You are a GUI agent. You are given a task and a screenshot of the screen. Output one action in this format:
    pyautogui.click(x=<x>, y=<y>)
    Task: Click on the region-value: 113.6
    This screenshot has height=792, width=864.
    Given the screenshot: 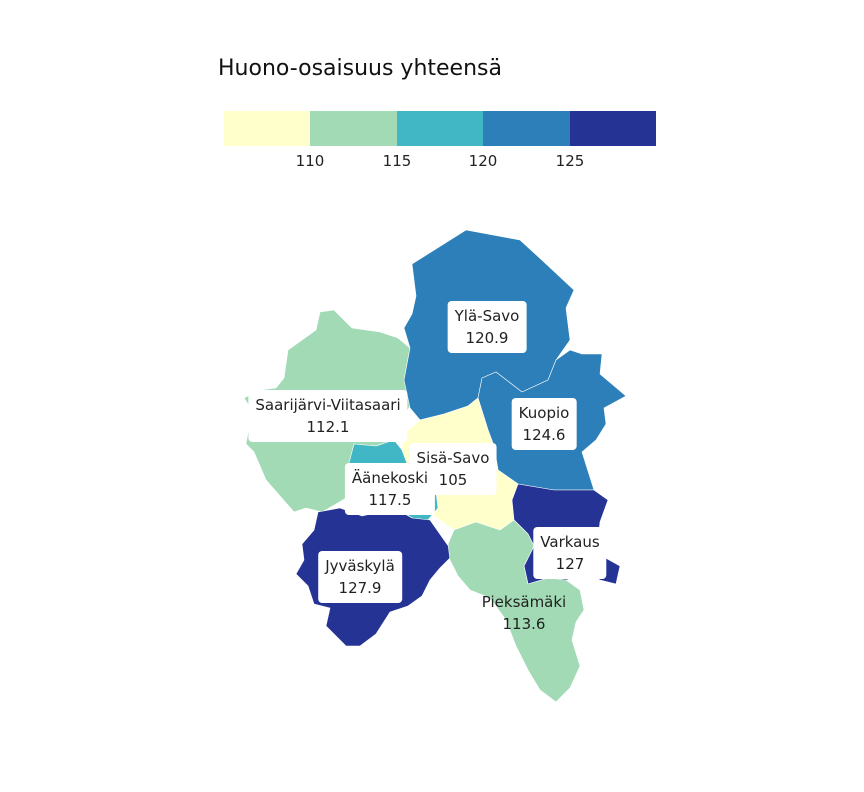 What is the action you would take?
    pyautogui.click(x=524, y=624)
    